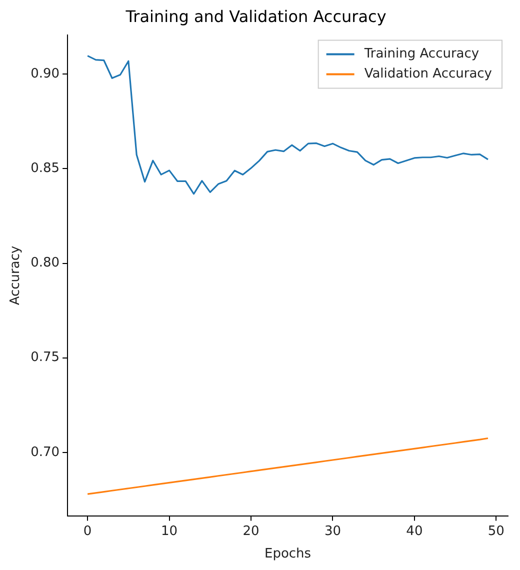  Describe the element at coordinates (45, 452) in the screenshot. I see `y-tick-label: 0.70` at that location.